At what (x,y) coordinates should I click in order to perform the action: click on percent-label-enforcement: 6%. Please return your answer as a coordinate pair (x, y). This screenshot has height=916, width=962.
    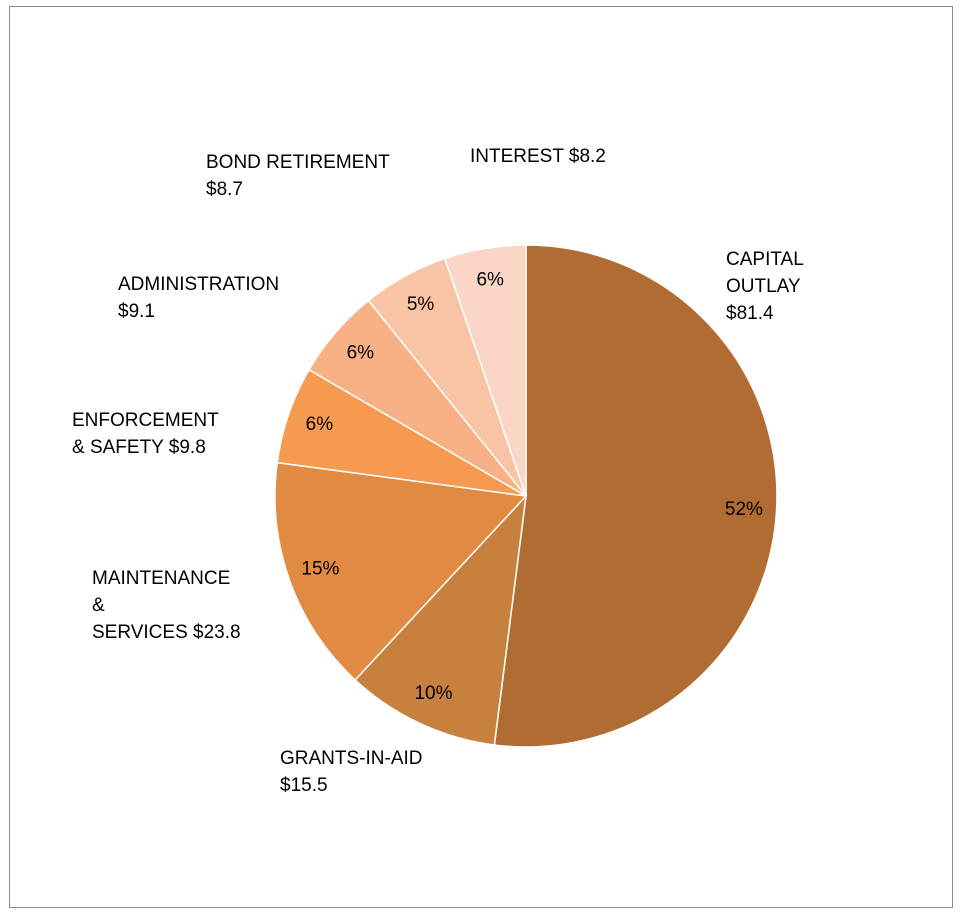
    Looking at the image, I should click on (320, 424).